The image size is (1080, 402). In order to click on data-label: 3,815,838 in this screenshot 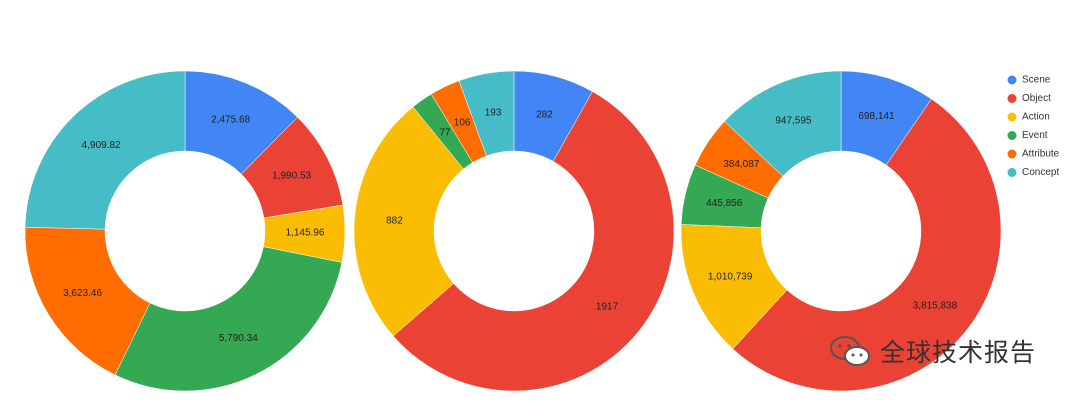, I will do `click(935, 305)`.